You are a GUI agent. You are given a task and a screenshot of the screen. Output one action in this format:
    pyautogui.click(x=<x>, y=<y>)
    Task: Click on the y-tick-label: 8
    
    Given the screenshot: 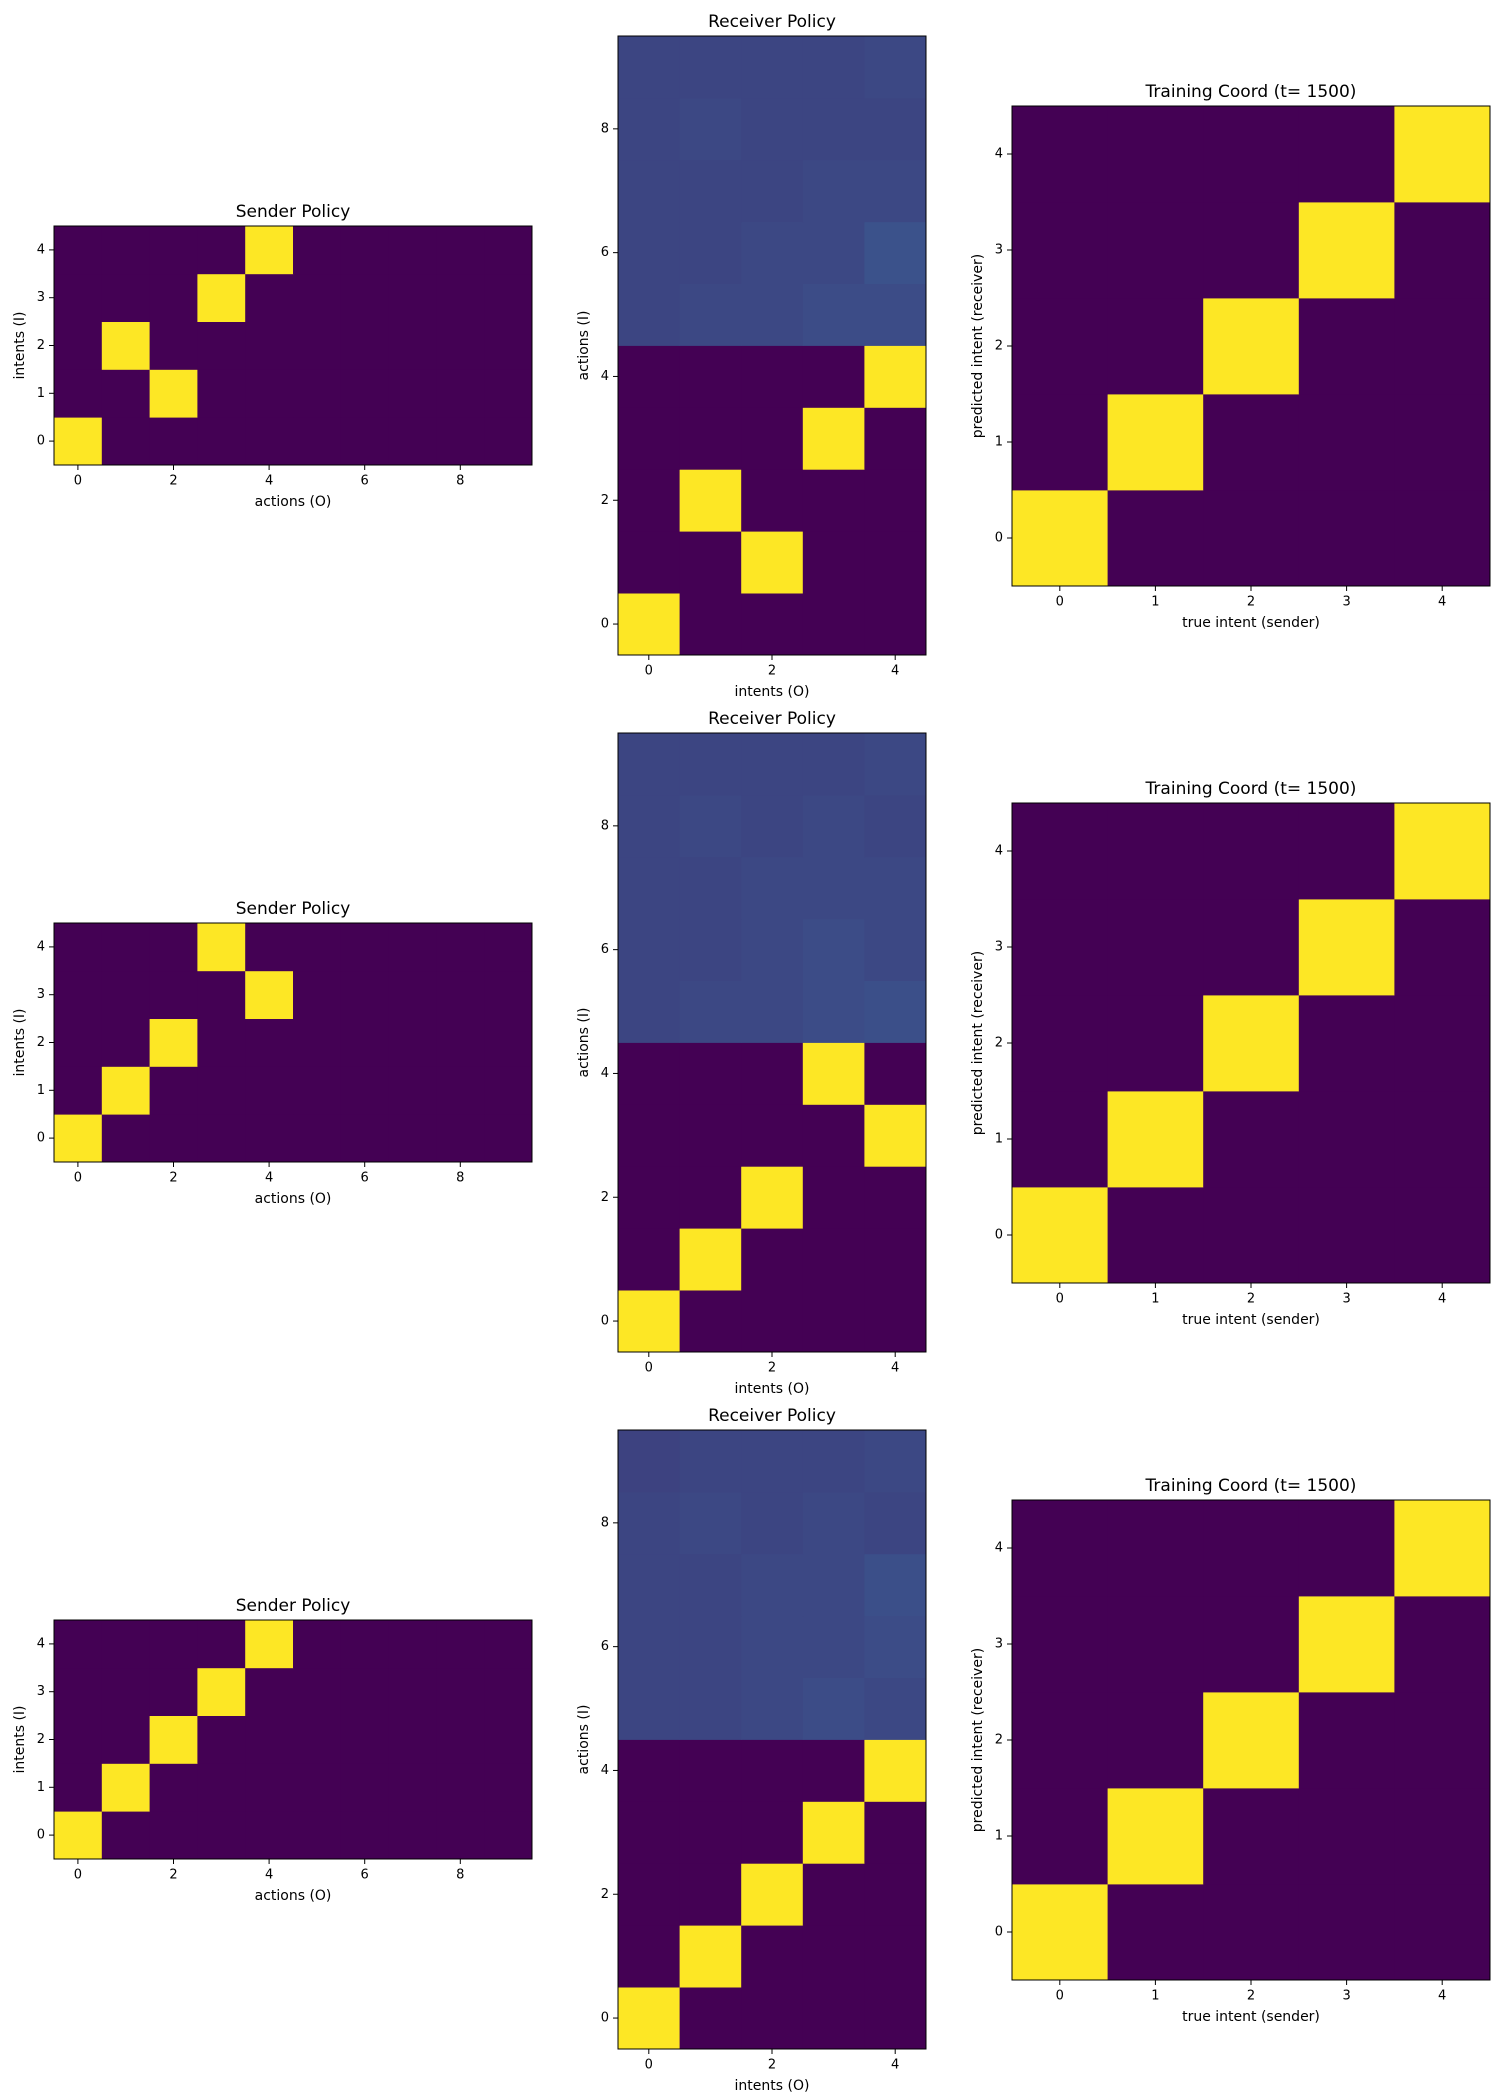 What is the action you would take?
    pyautogui.click(x=605, y=128)
    